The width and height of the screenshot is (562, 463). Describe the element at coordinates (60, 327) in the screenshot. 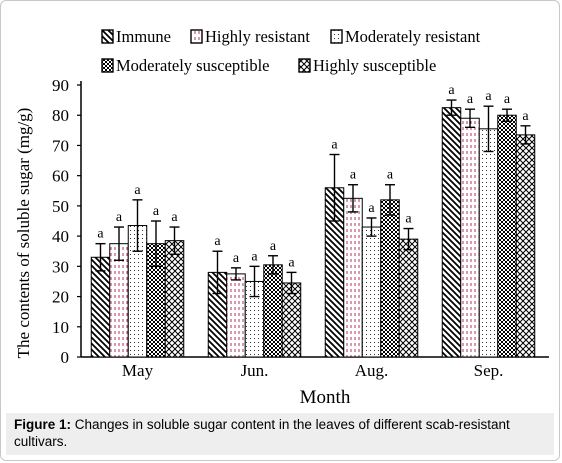

I see `y-tick-label: 10` at that location.